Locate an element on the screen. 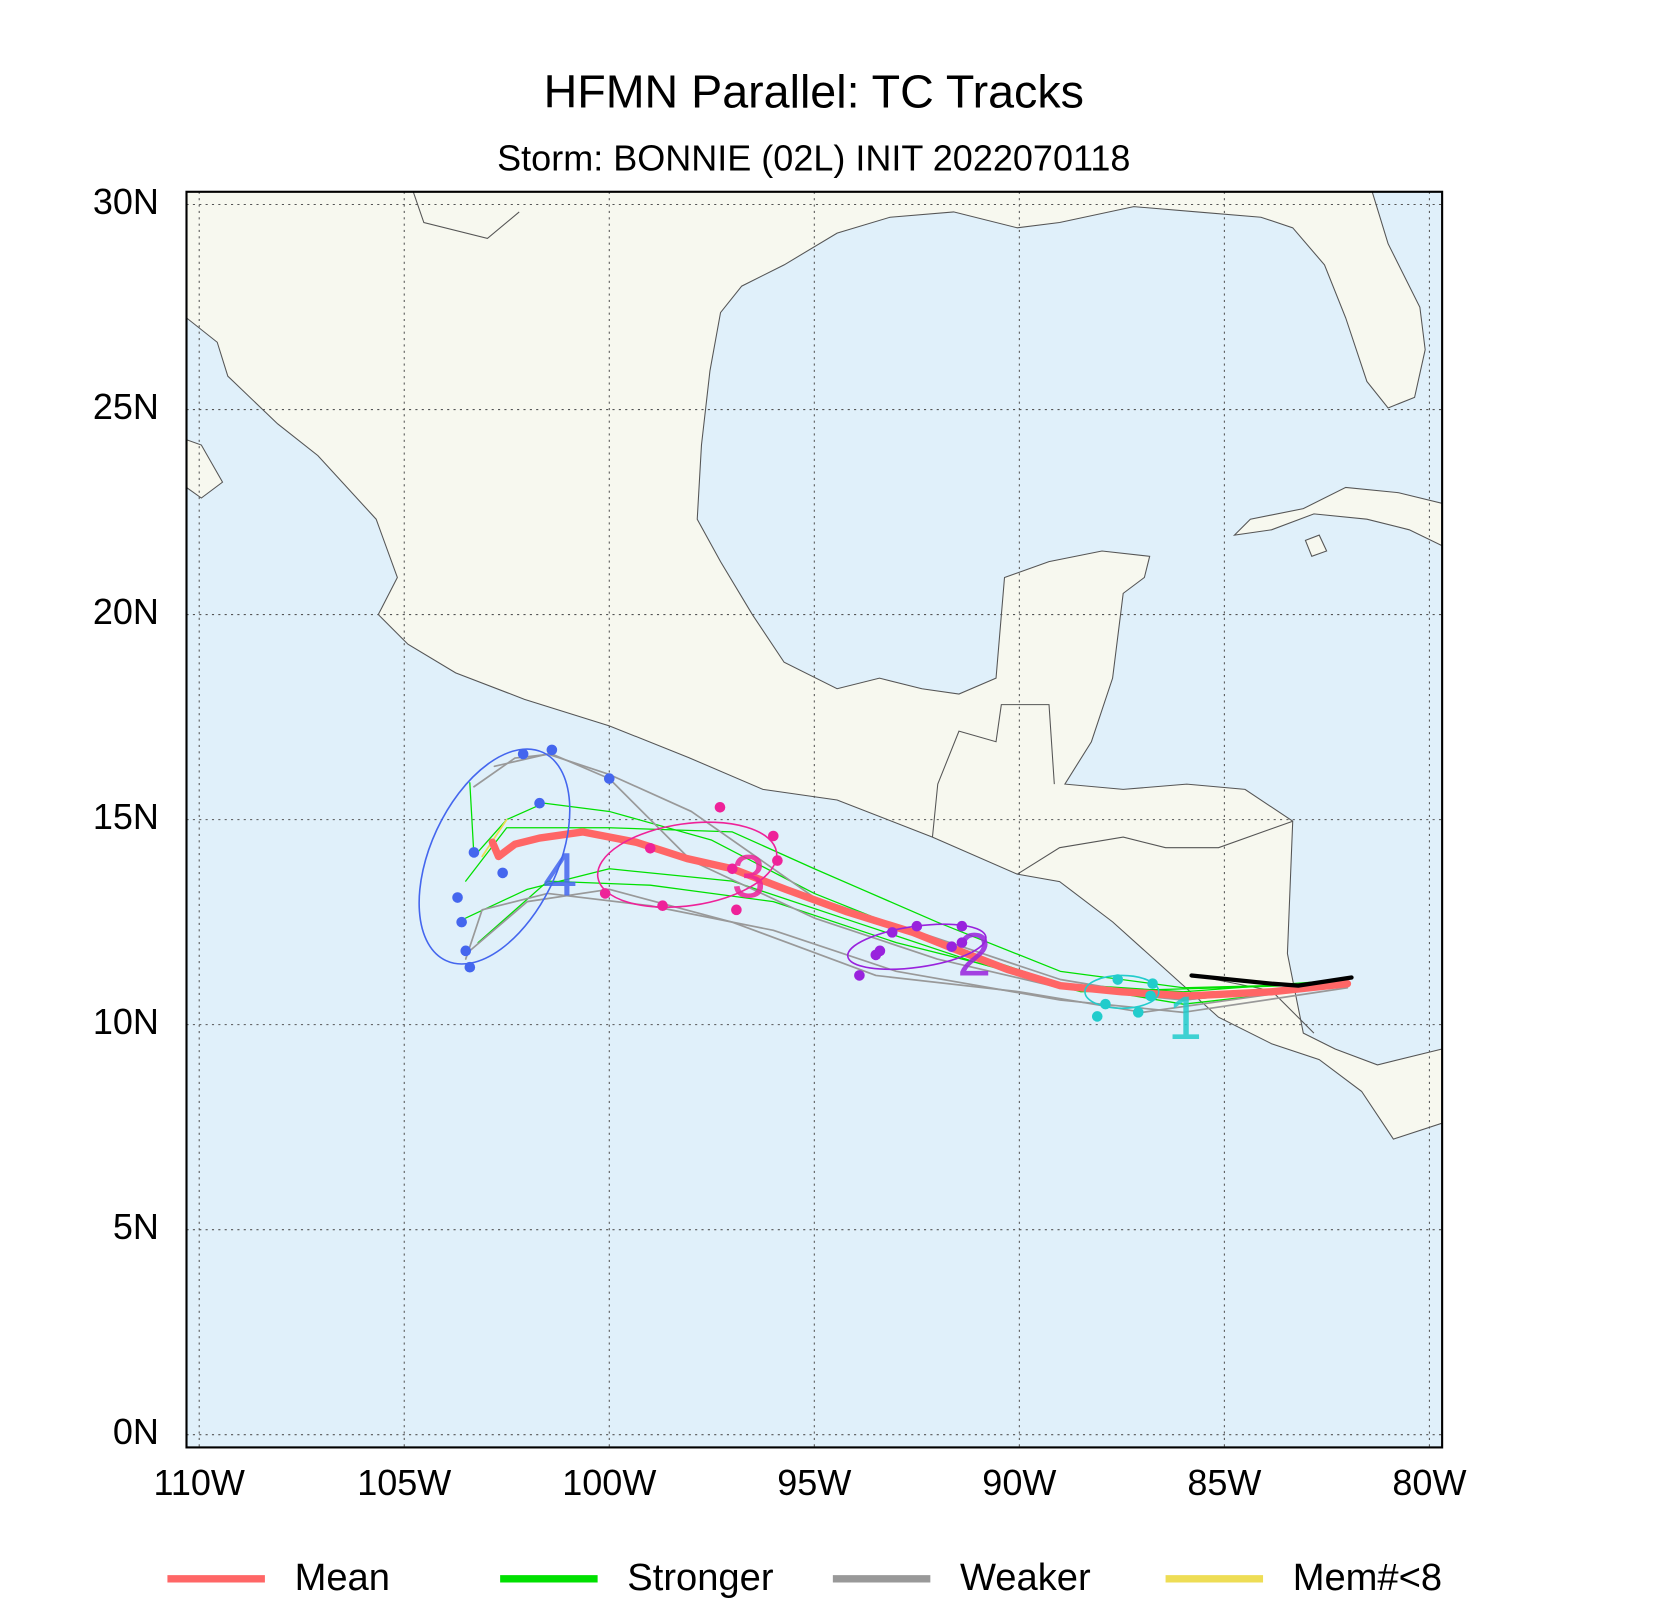 This screenshot has height=1600, width=1653. chart-title: HFMN Parallel: TC Tracks is located at coordinates (814, 92).